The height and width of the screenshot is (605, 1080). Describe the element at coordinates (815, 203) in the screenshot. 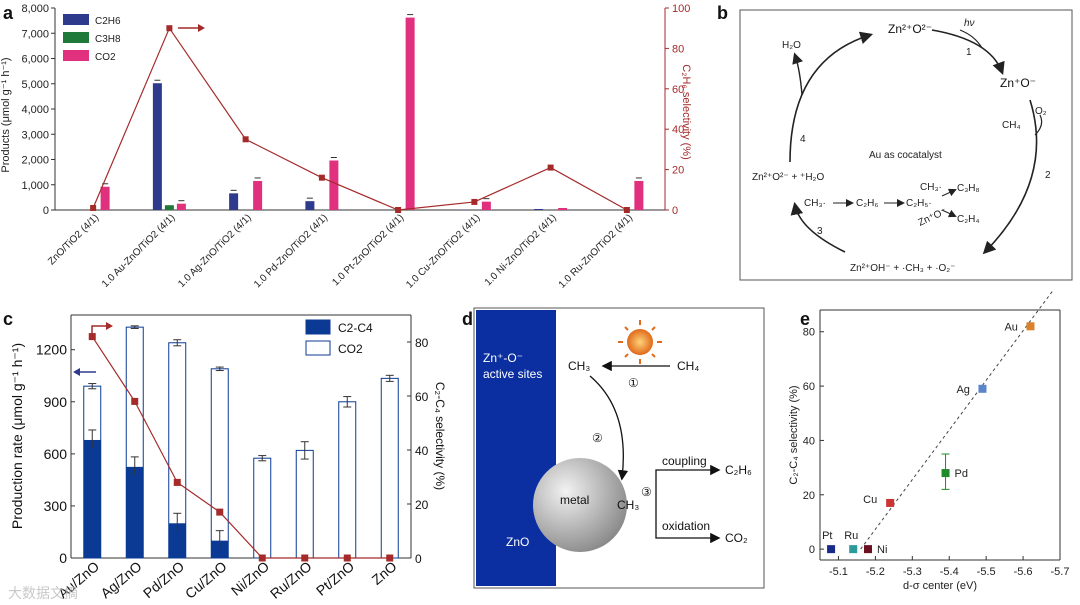

I see `b-ch3: CH₃·` at that location.